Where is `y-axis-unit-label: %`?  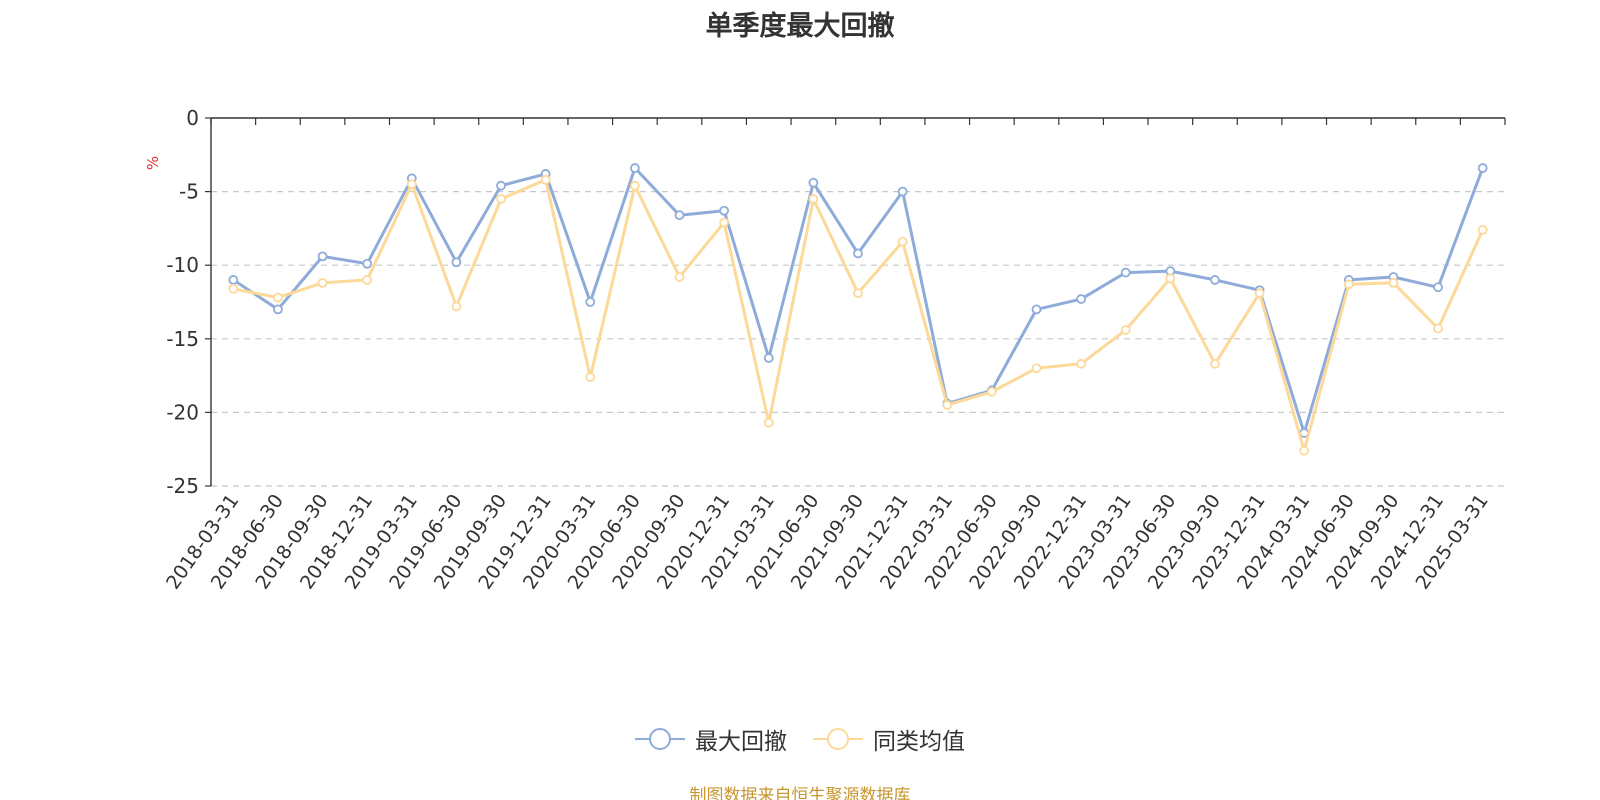
y-axis-unit-label: % is located at coordinates (153, 163).